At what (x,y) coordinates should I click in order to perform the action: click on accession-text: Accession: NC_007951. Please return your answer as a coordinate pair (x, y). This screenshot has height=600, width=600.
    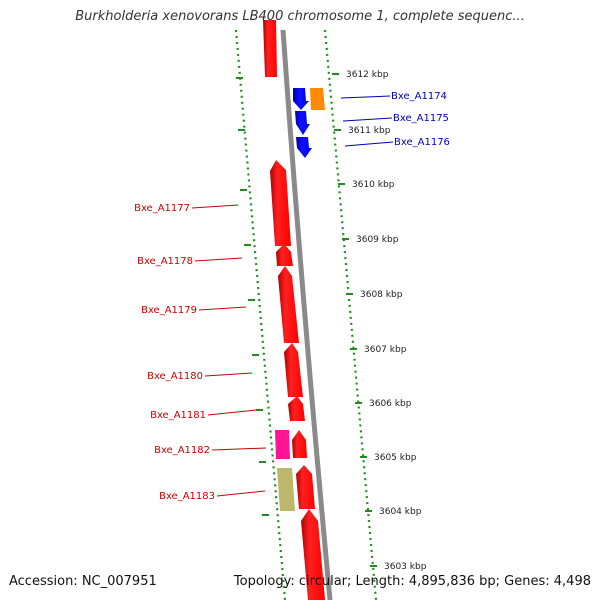
    Looking at the image, I should click on (83, 581).